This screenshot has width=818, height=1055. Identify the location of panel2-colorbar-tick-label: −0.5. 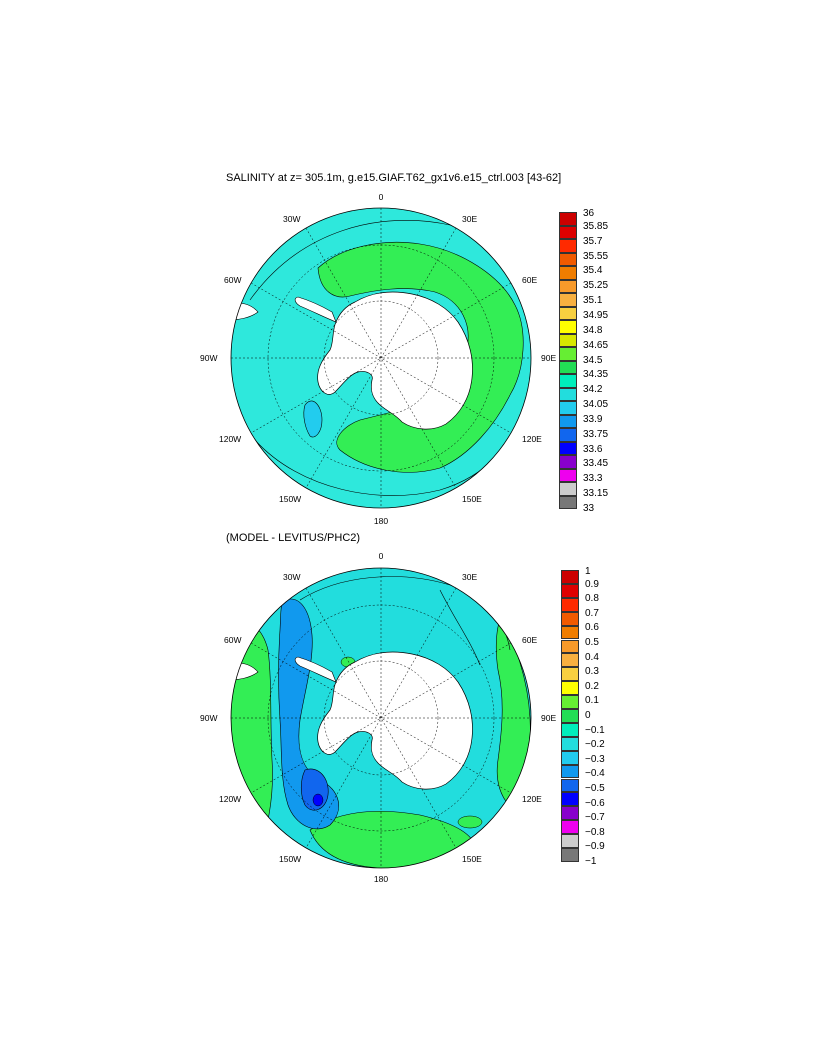
(595, 788).